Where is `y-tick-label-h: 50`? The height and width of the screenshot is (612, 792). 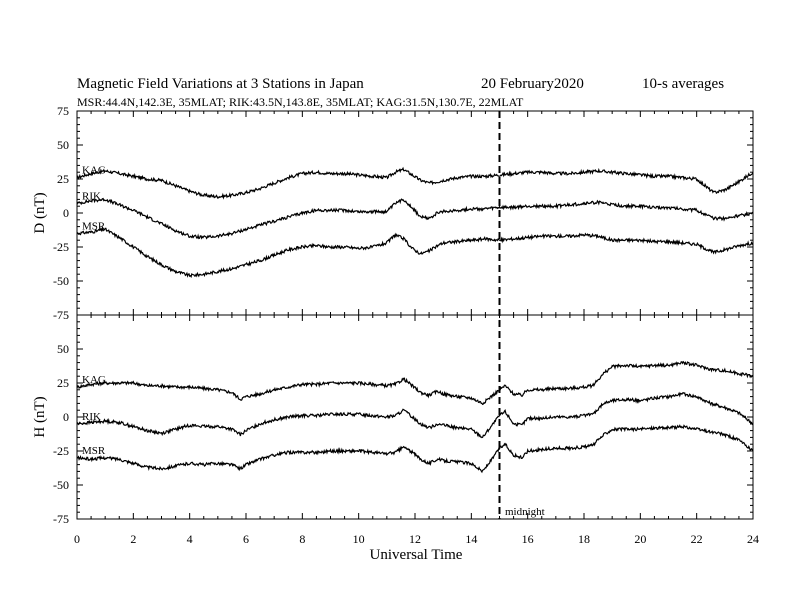
y-tick-label-h: 50 is located at coordinates (63, 349).